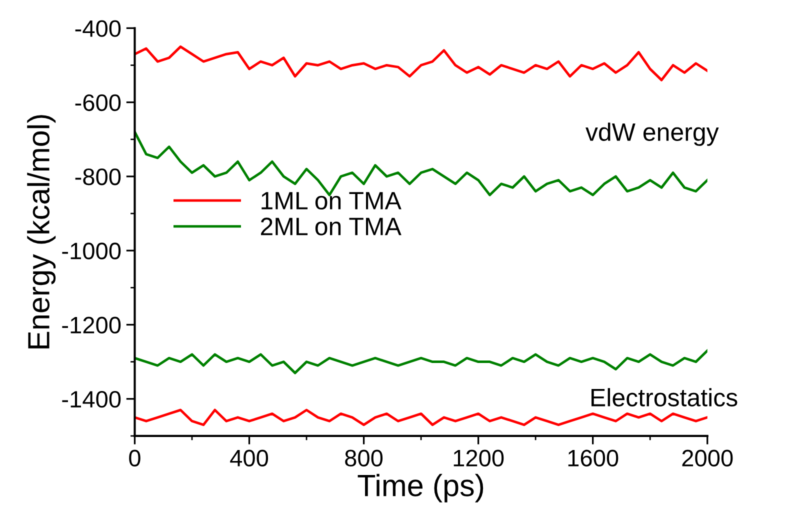 This screenshot has height=531, width=802. I want to click on x-tick-label: 800, so click(364, 458).